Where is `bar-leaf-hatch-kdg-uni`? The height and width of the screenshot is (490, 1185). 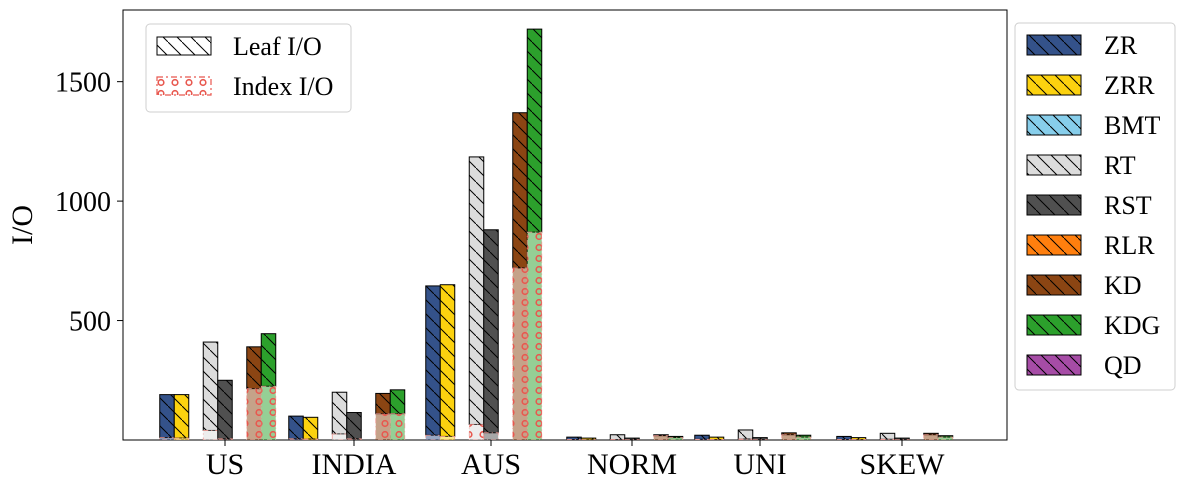 bar-leaf-hatch-kdg-uni is located at coordinates (803, 436).